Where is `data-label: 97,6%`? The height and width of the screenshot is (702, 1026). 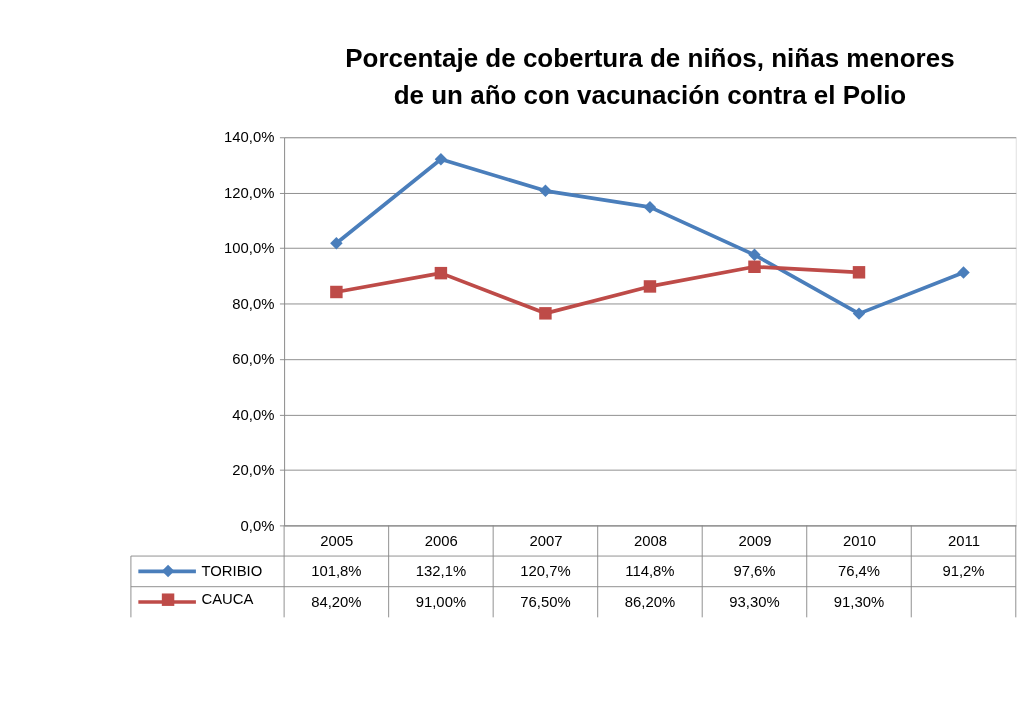
data-label: 97,6% is located at coordinates (754, 571).